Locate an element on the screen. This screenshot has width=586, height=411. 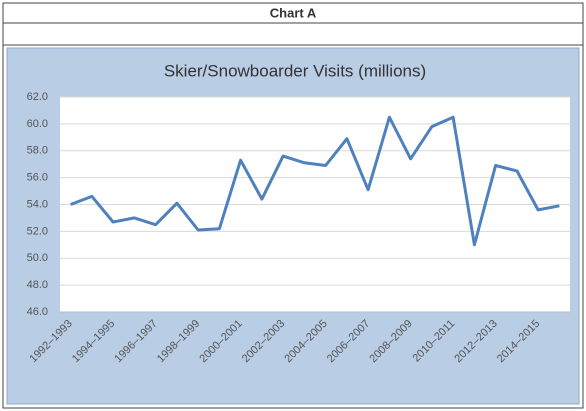
y-tick-label: 56.0 is located at coordinates (37, 178).